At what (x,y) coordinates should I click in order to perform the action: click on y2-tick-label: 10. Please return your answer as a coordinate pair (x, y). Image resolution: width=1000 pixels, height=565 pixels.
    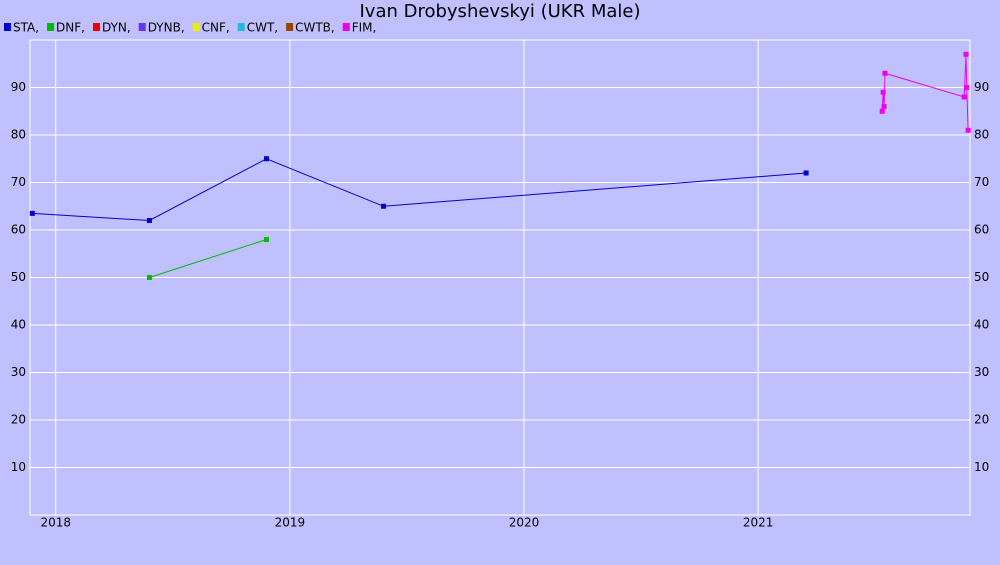
    Looking at the image, I should click on (981, 467).